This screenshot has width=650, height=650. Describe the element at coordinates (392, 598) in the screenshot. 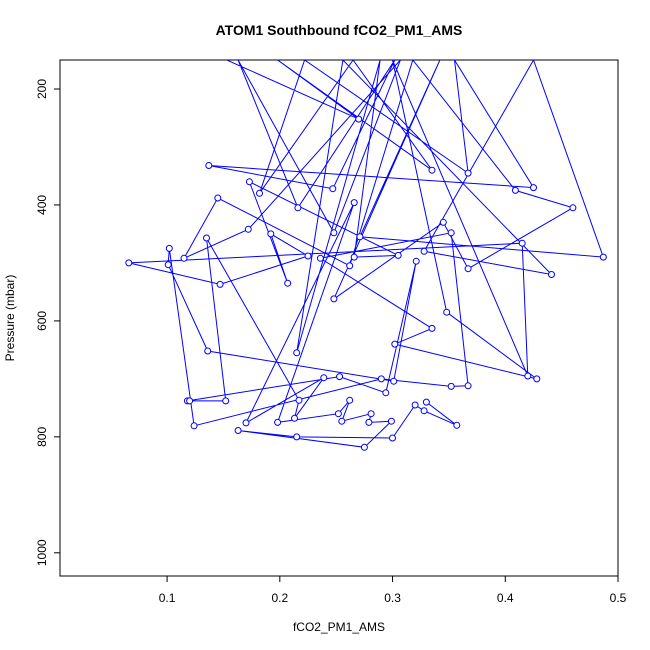

I see `x-tick-label: 0.3` at that location.